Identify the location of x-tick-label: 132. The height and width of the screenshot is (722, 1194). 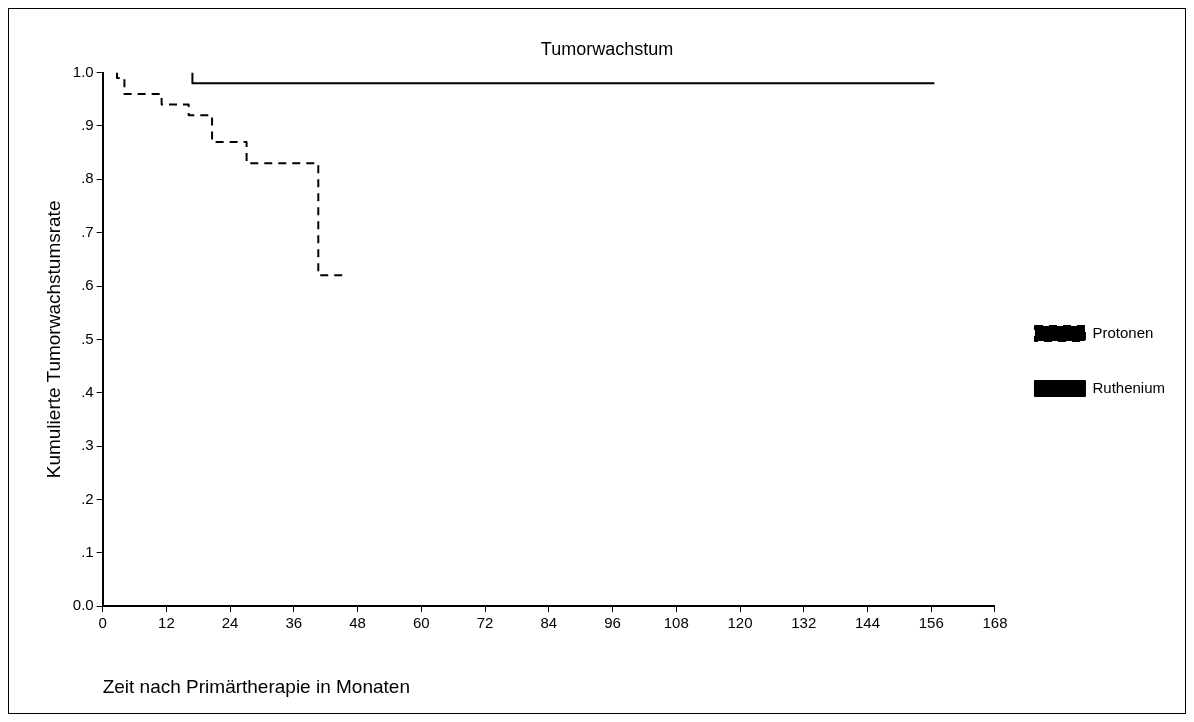
(804, 623).